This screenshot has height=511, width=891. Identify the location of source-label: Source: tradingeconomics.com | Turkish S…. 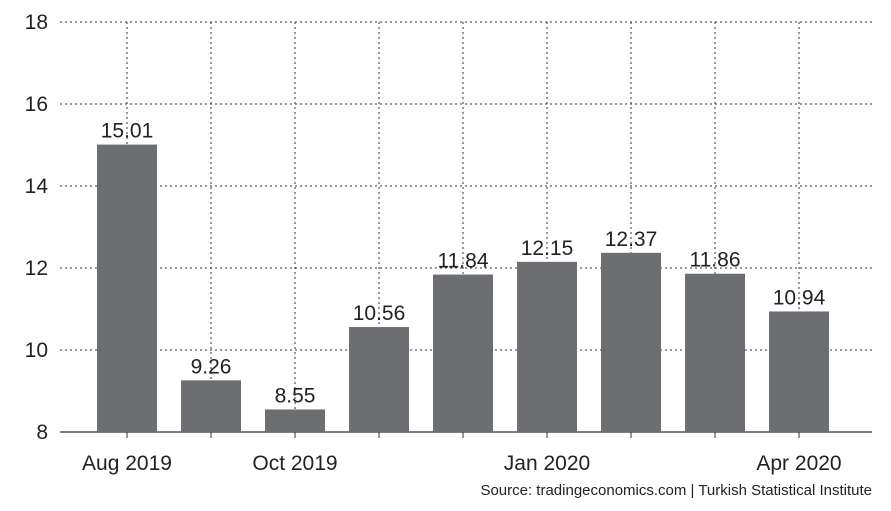
(676, 490).